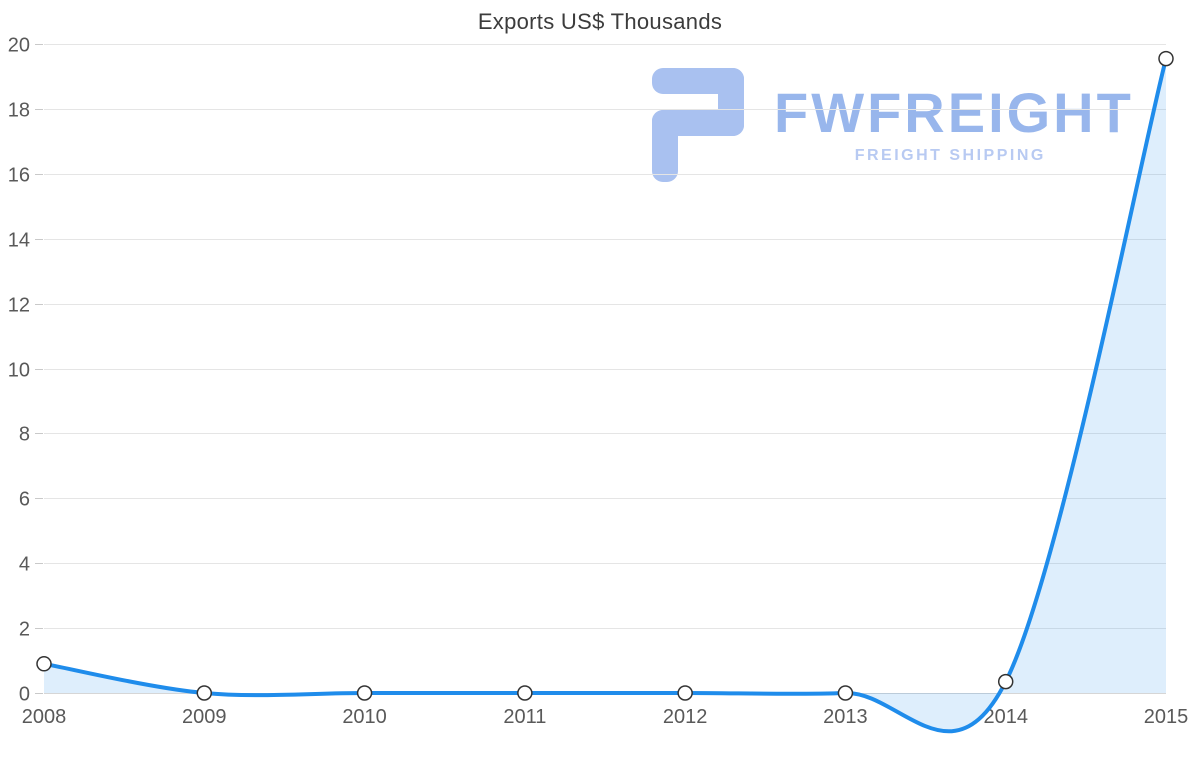 The height and width of the screenshot is (763, 1200). Describe the element at coordinates (19, 111) in the screenshot. I see `y-axis-label: 18` at that location.